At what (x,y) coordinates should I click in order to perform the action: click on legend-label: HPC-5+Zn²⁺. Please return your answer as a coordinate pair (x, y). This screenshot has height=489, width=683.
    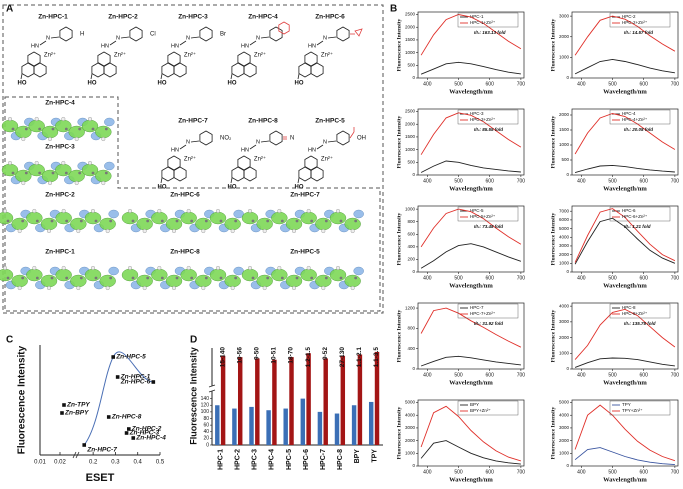
    Looking at the image, I should click on (483, 216).